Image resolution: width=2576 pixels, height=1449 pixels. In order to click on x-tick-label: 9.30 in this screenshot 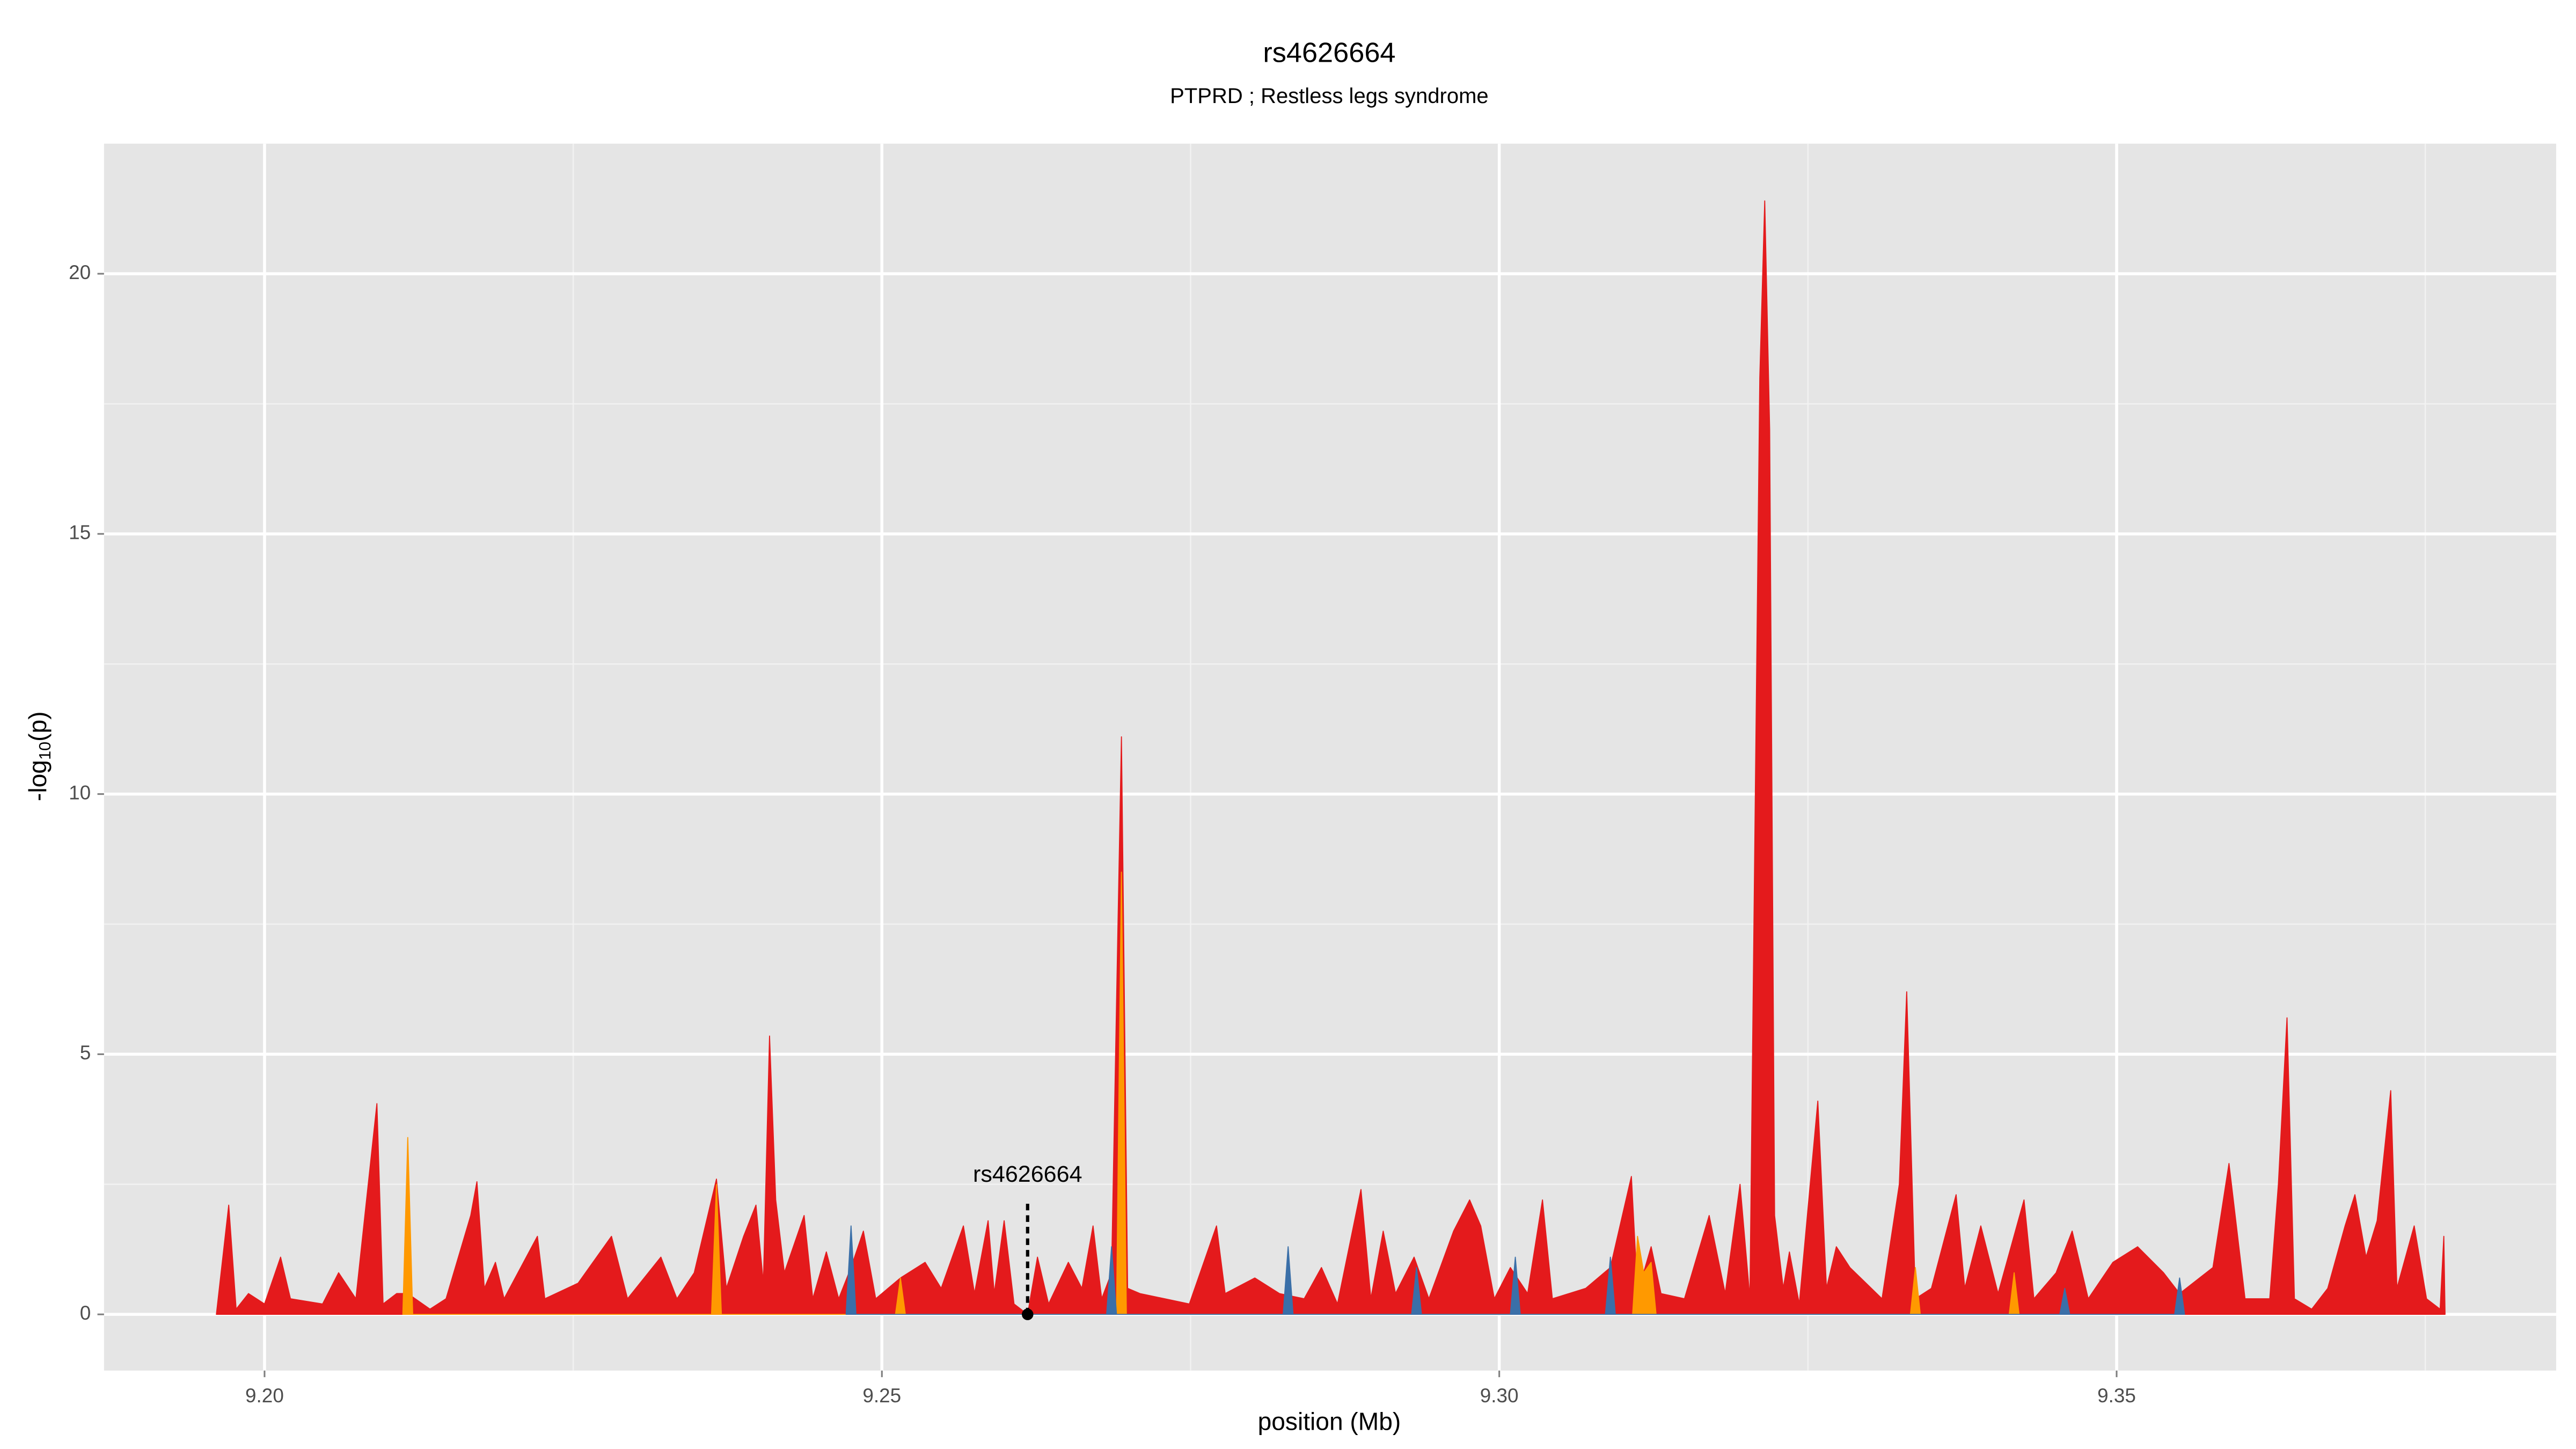, I will do `click(1499, 1396)`.